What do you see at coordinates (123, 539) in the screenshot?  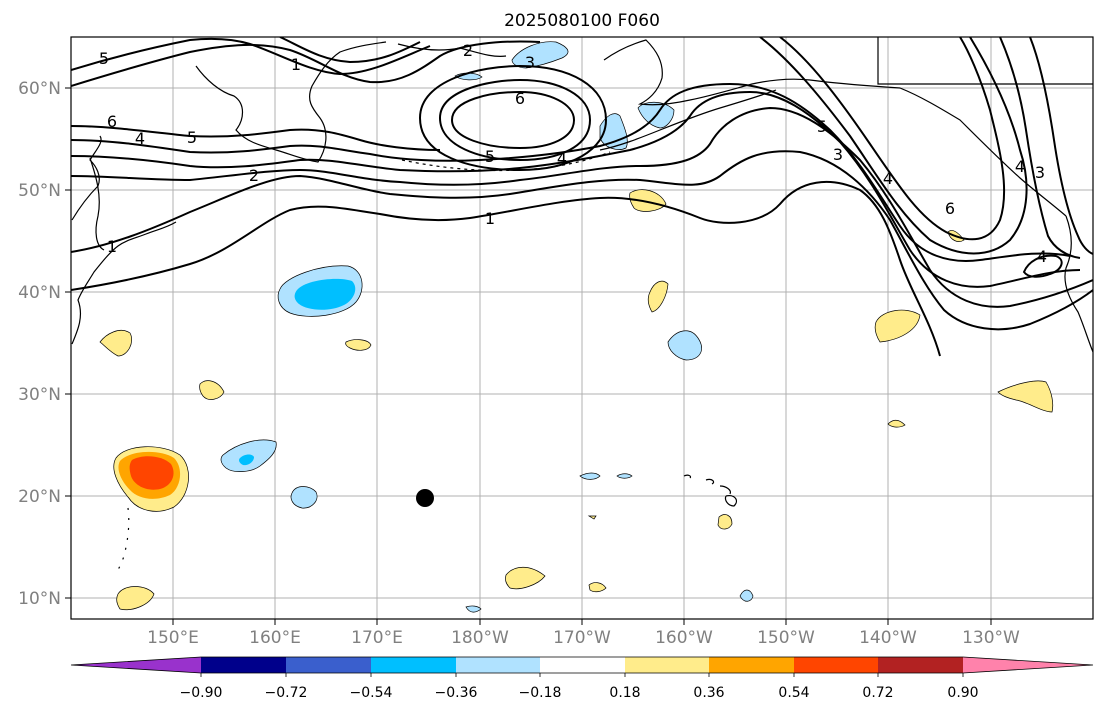 I see `coast-marianas` at bounding box center [123, 539].